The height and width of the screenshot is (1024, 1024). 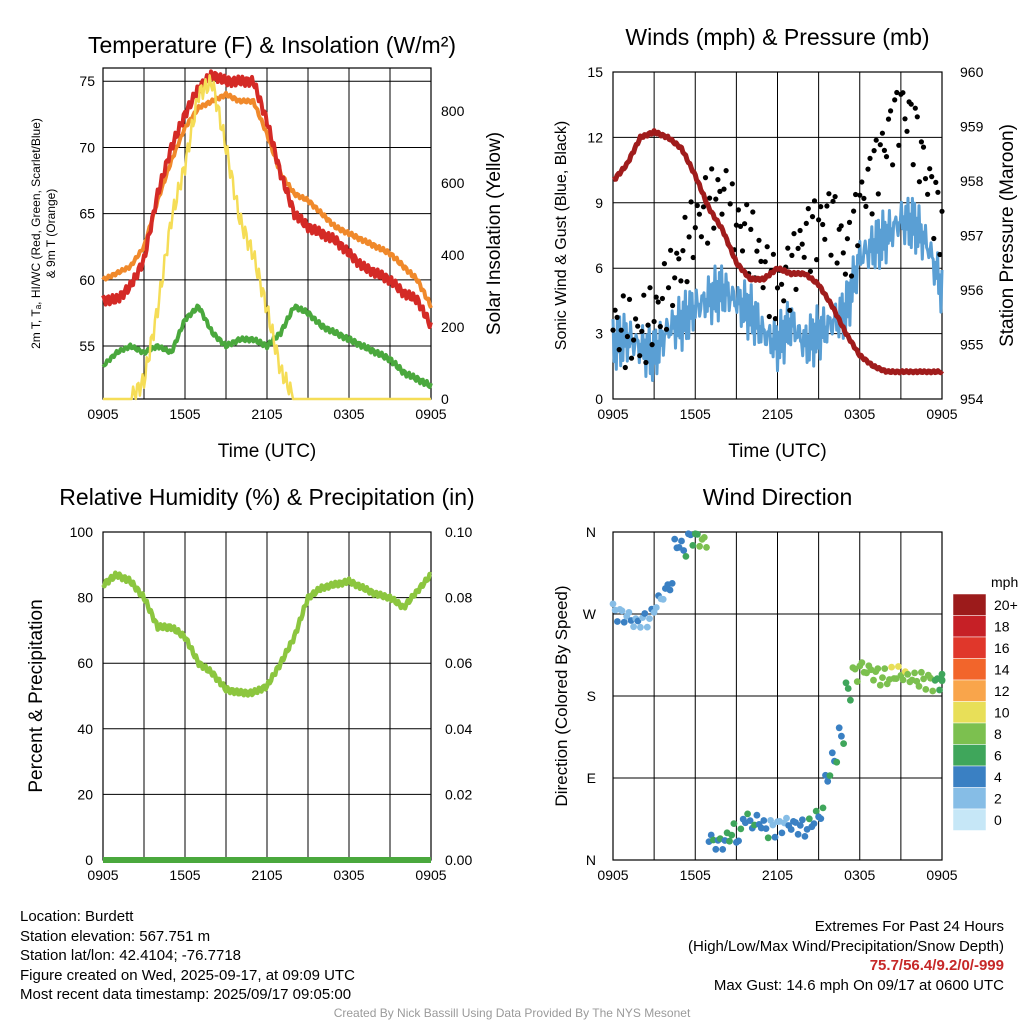 What do you see at coordinates (695, 875) in the screenshot?
I see `x-tick-label: 1505` at bounding box center [695, 875].